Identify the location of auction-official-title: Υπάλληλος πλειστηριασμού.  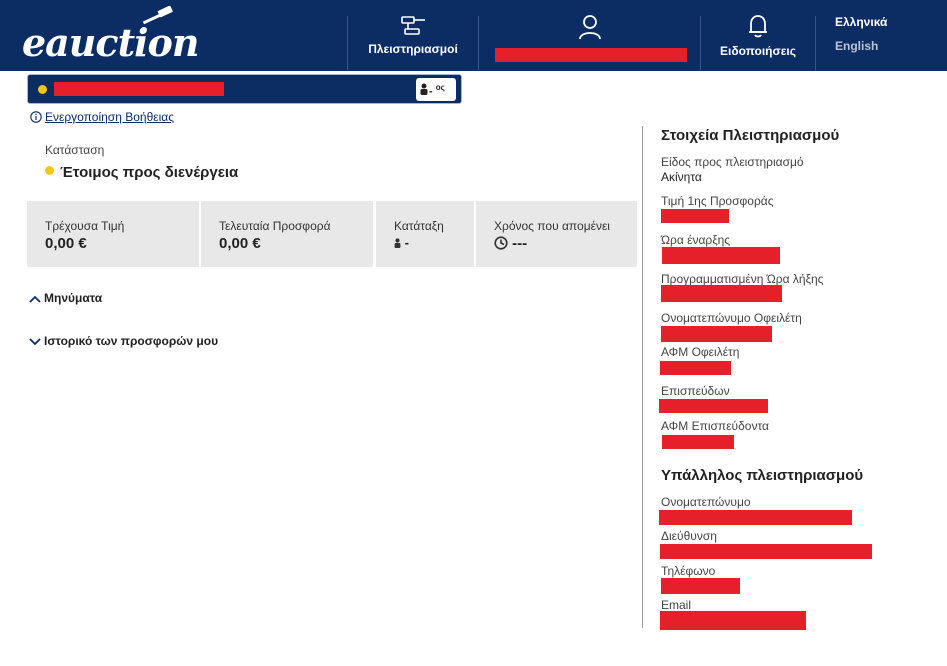
(762, 475).